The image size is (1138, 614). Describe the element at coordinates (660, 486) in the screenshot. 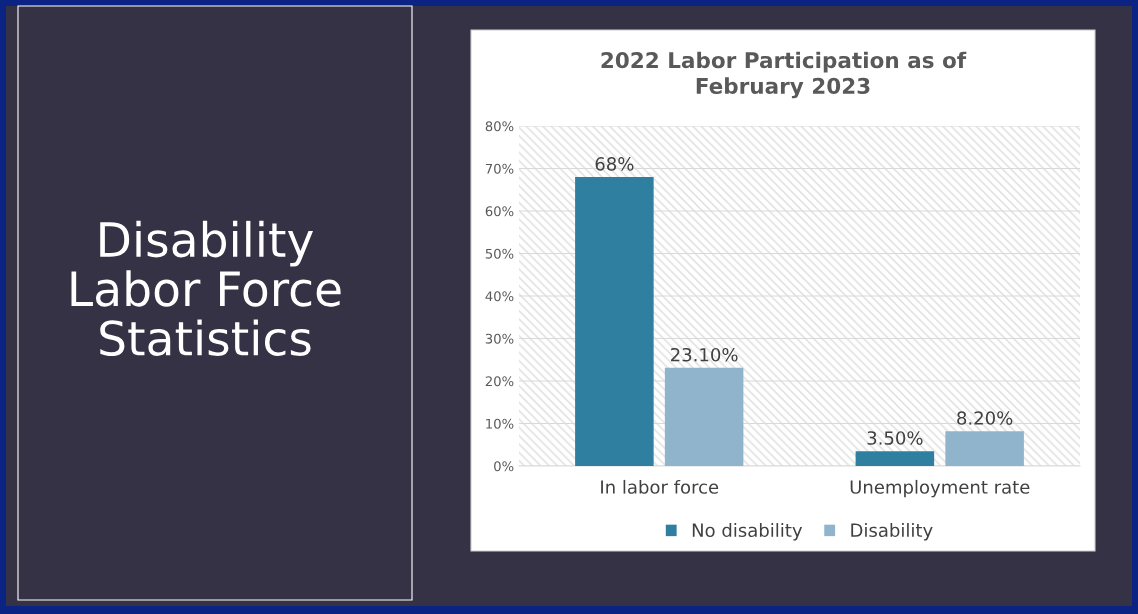

I see `x-tick-label: In labor force` at that location.